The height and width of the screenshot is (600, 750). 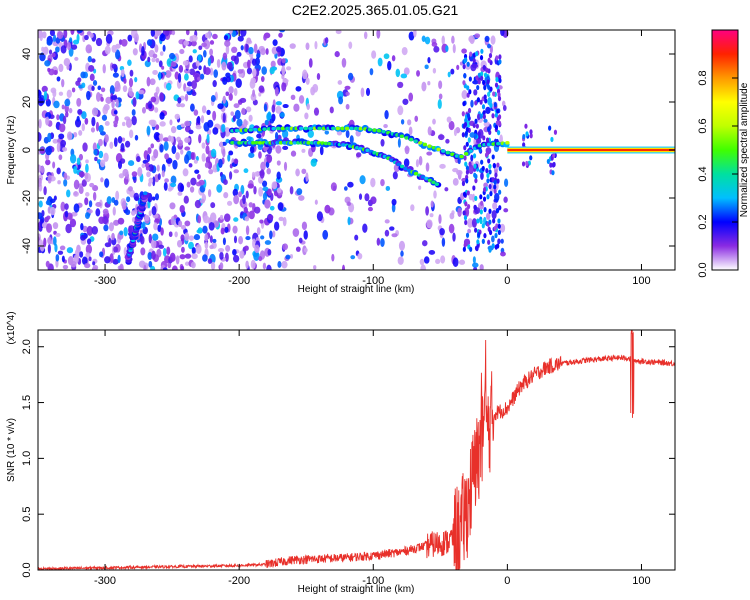 What do you see at coordinates (356, 589) in the screenshot?
I see `snr-x-label: Height of straight line (km)` at bounding box center [356, 589].